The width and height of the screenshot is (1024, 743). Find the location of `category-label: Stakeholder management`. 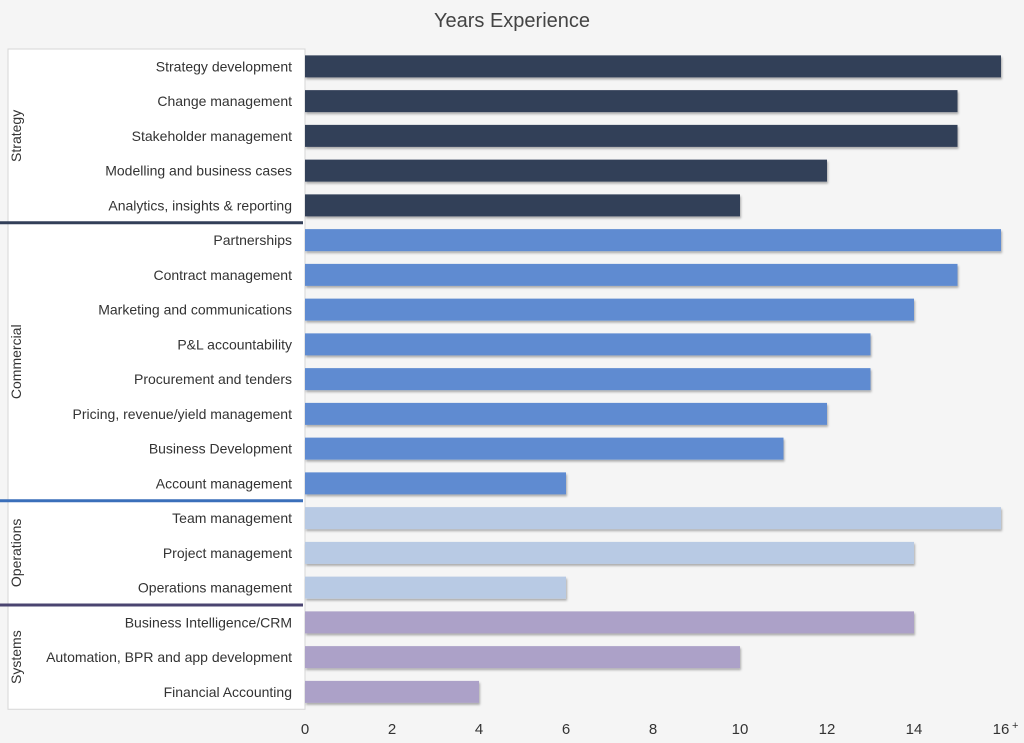

category-label: Stakeholder management is located at coordinates (212, 136).